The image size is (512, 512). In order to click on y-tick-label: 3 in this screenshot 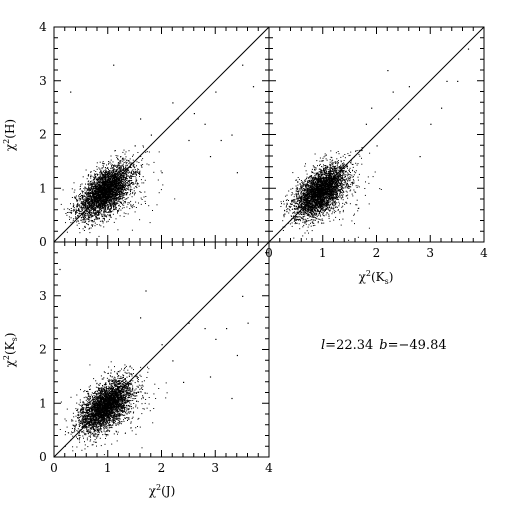, I will do `click(43, 81)`.